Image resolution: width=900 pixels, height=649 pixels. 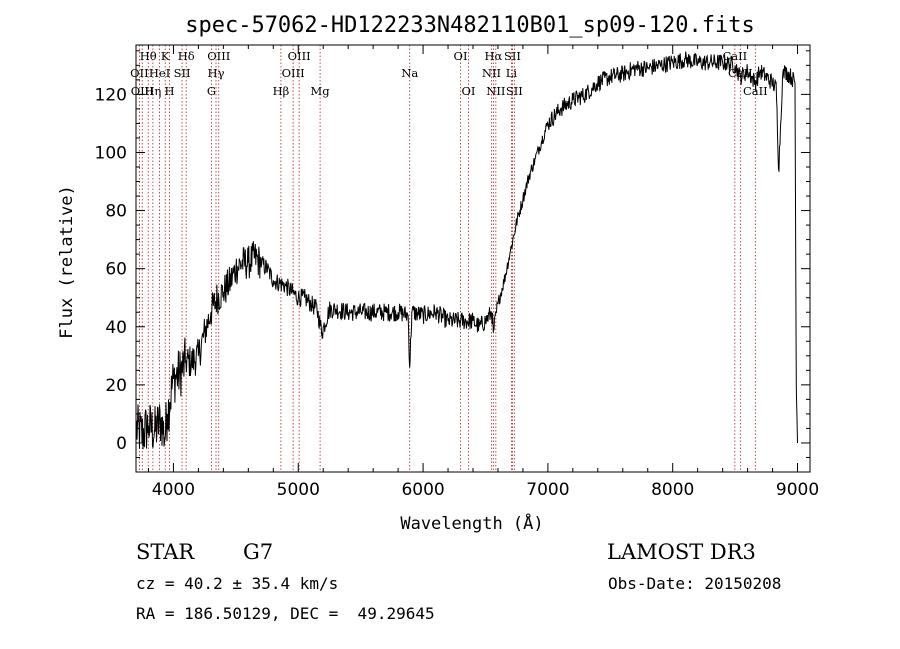 What do you see at coordinates (67, 262) in the screenshot?
I see `y-axis-label: Flux (relative)` at bounding box center [67, 262].